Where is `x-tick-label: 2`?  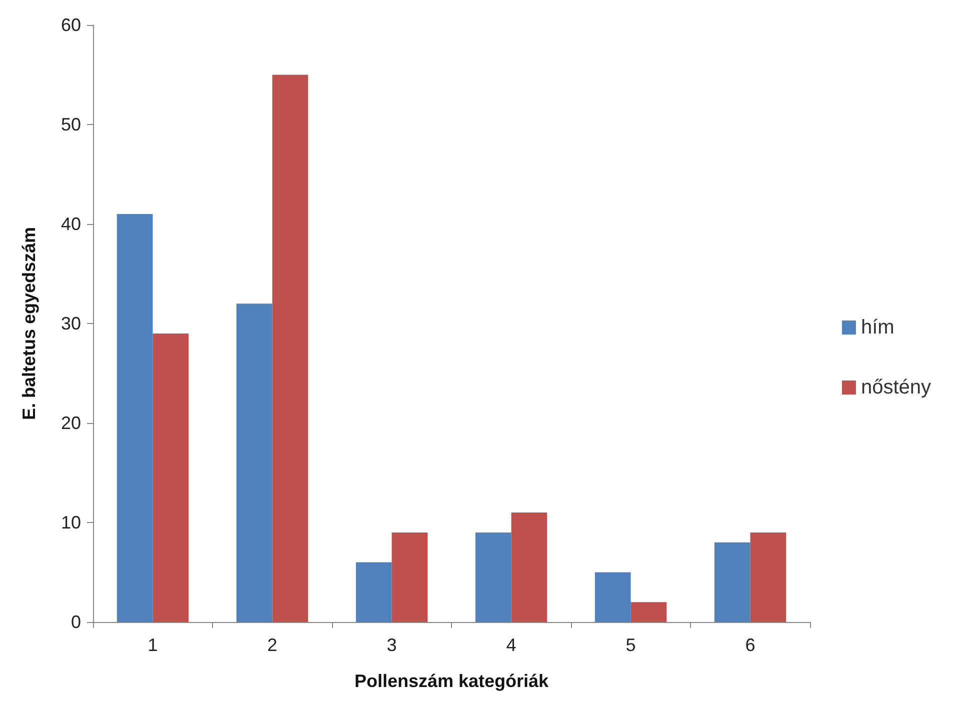
x-tick-label: 2 is located at coordinates (272, 645).